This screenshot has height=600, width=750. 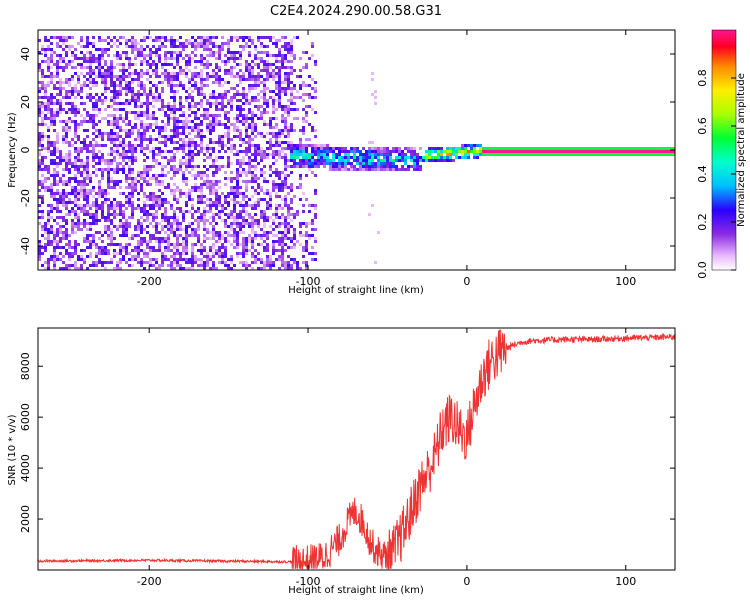 What do you see at coordinates (356, 11) in the screenshot?
I see `figure-title: C2E4.2024.290.00.58.G31` at bounding box center [356, 11].